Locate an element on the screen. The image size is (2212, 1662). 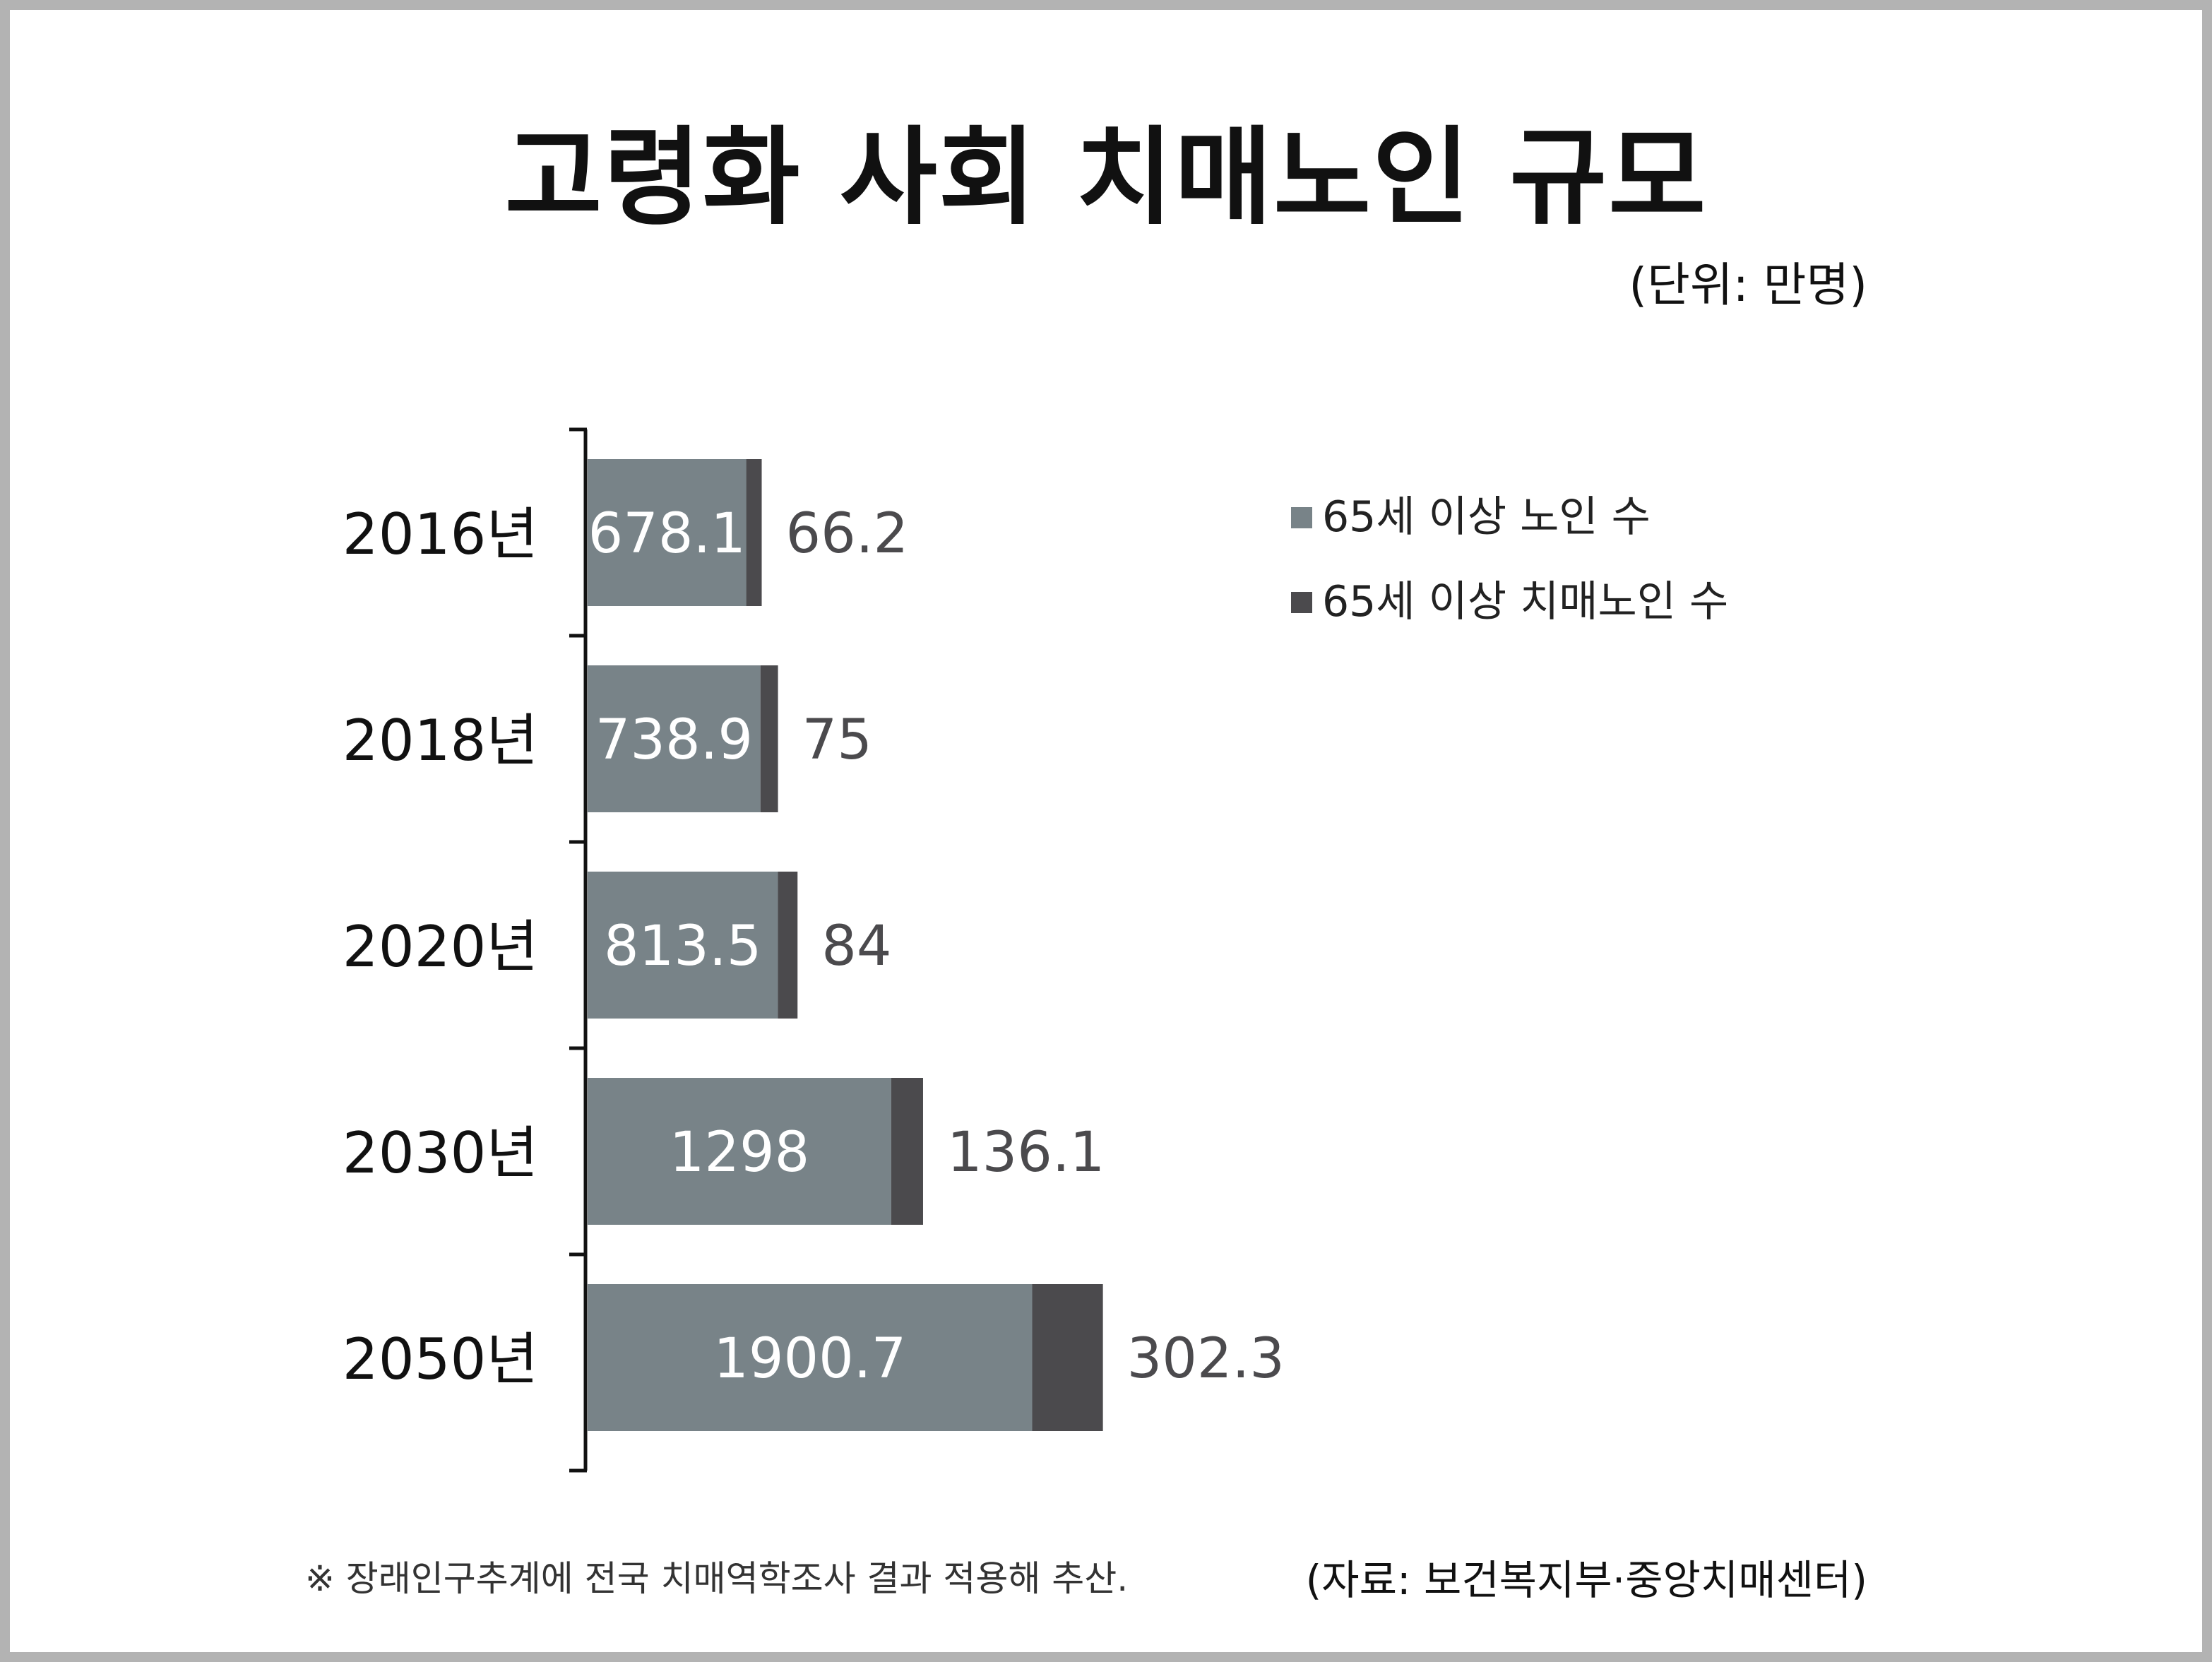
data-label-elderly: 1900.7 is located at coordinates (809, 1359).